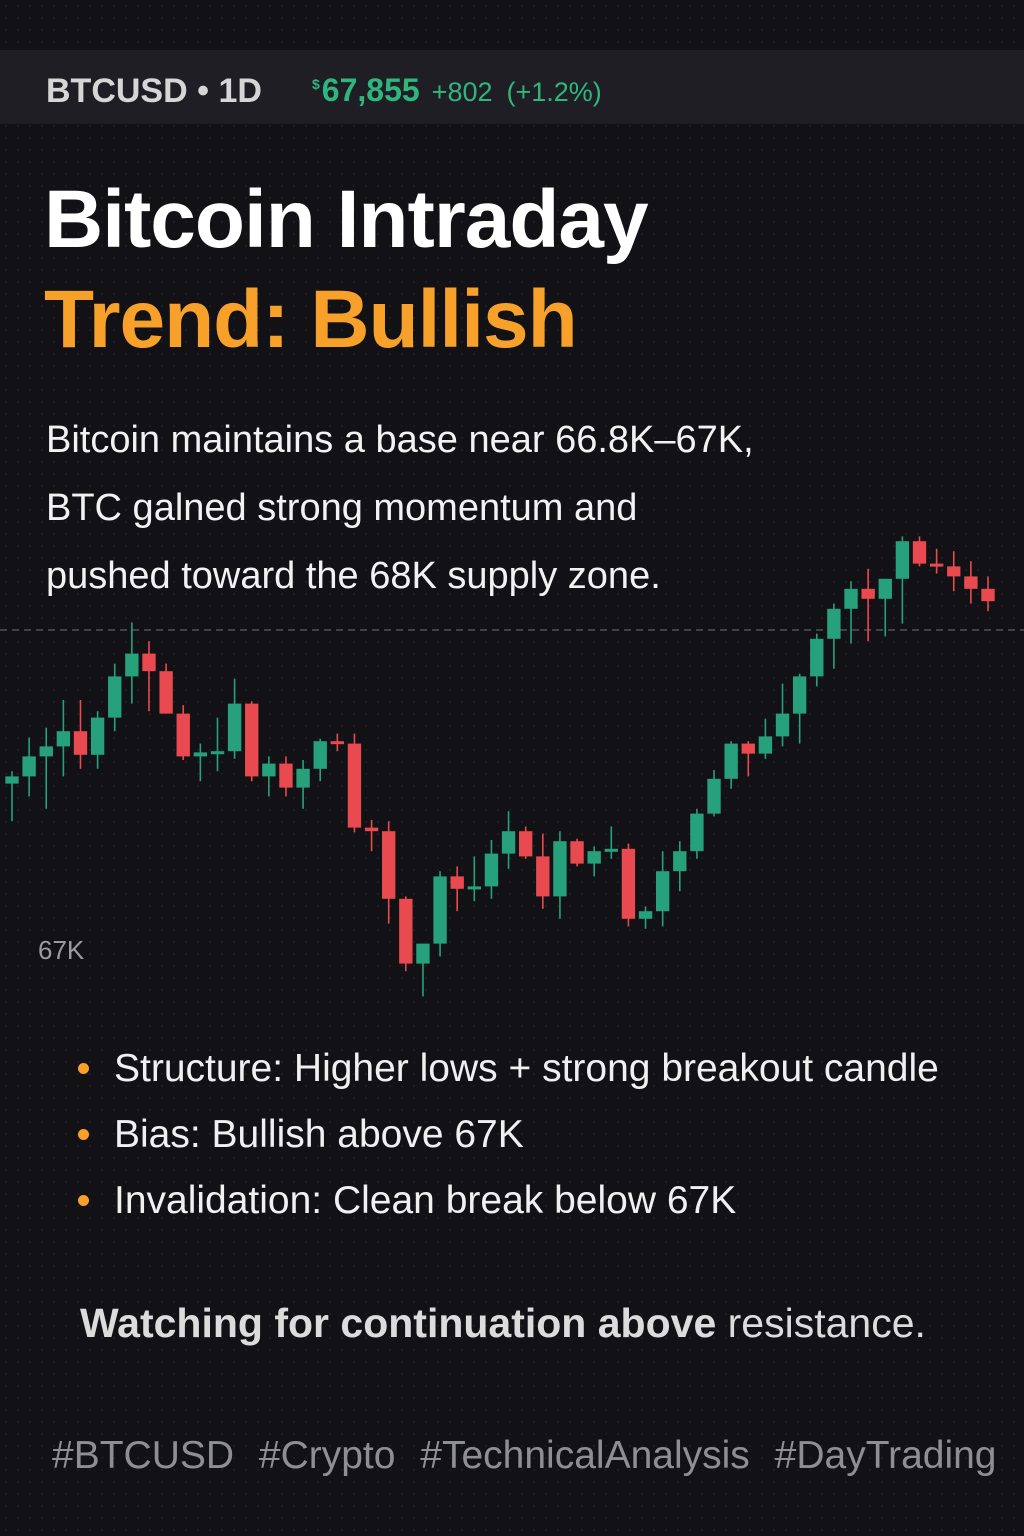 The image size is (1024, 1536). I want to click on title-line-2: Trend: Bullish, so click(311, 319).